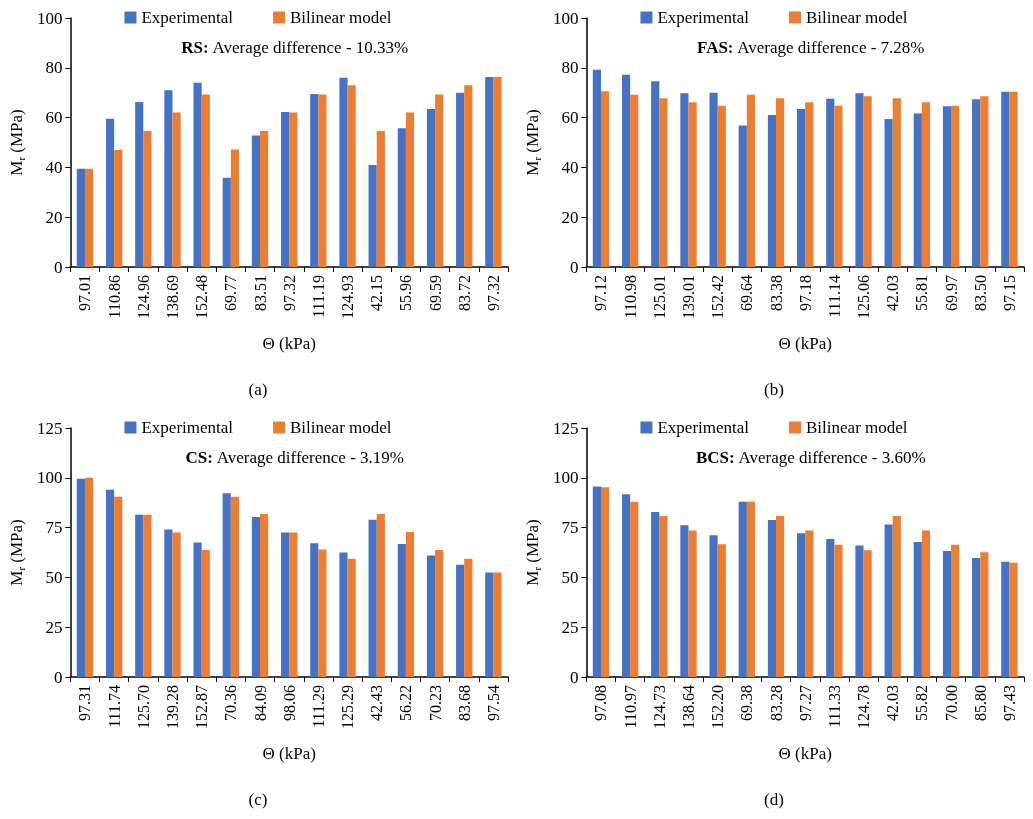 The image size is (1033, 819). Describe the element at coordinates (774, 389) in the screenshot. I see `text: (b)` at that location.